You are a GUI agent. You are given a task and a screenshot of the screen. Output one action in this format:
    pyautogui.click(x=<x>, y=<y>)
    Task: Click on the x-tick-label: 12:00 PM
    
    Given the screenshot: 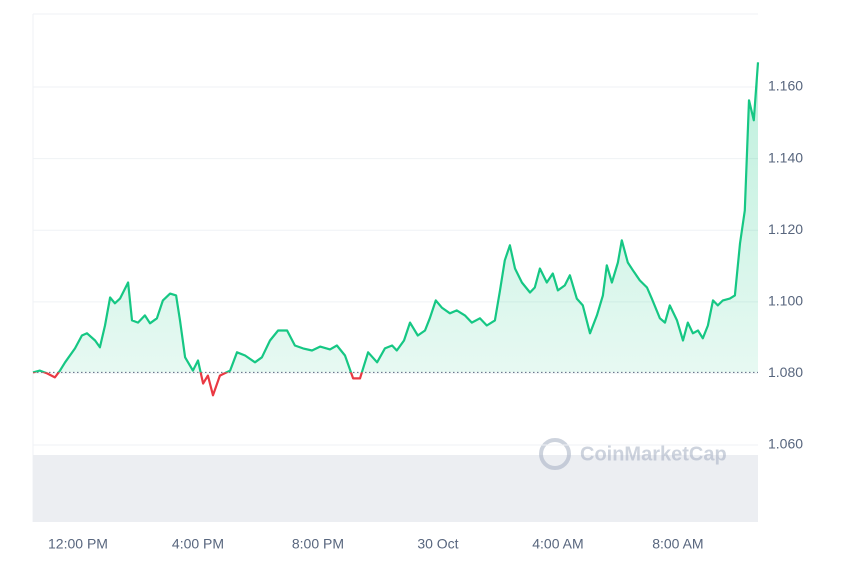 What is the action you would take?
    pyautogui.click(x=78, y=544)
    